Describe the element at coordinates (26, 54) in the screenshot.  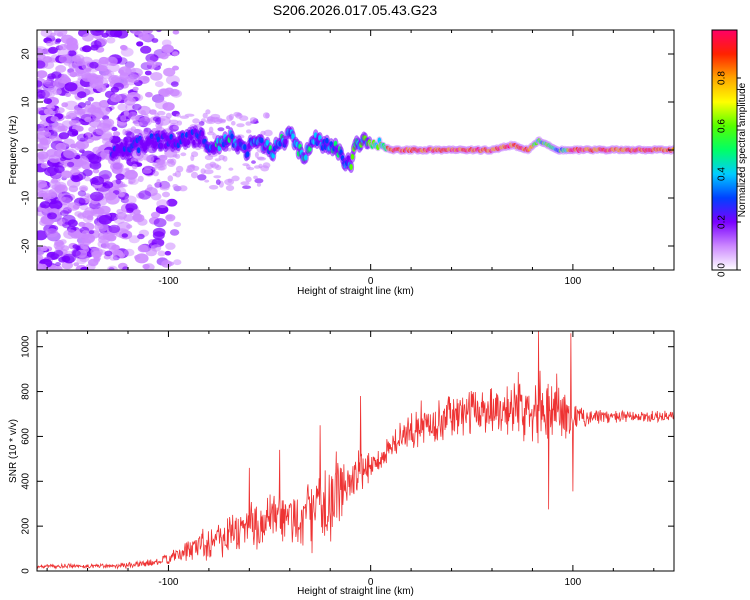
I see `y-tick-label: 20` at that location.